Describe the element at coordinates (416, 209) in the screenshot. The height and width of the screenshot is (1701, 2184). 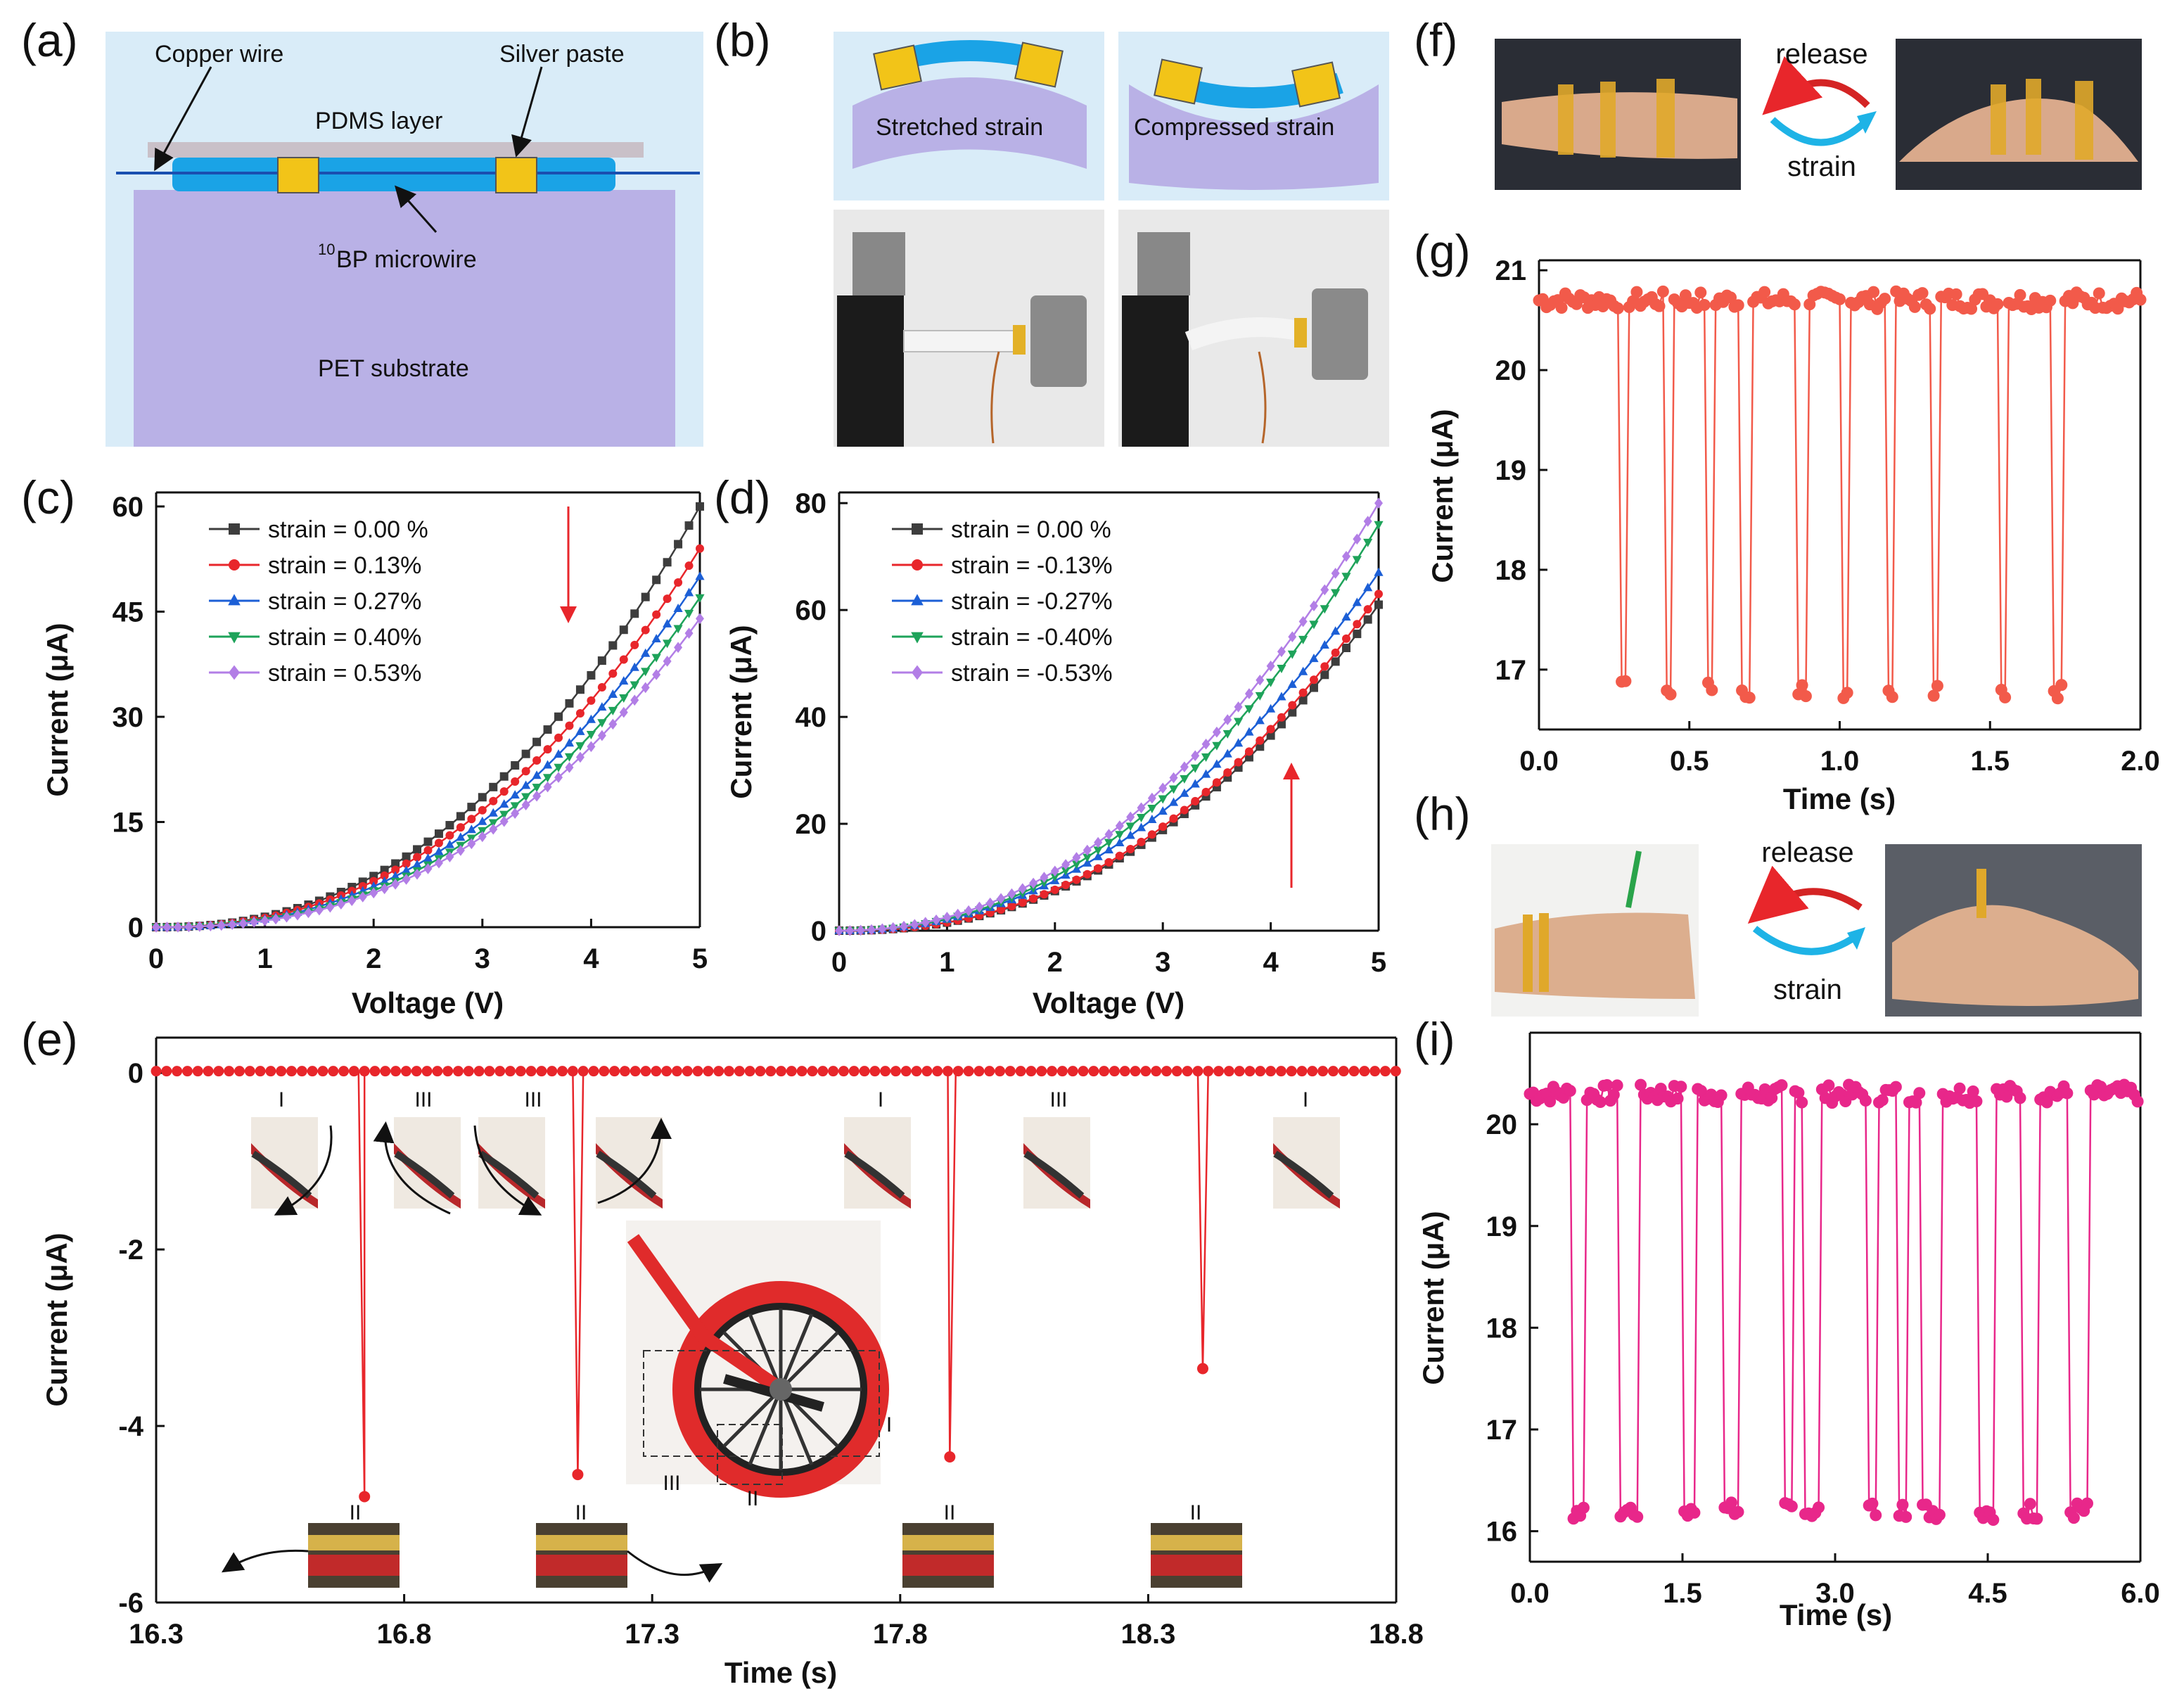
I see `arrow-microwire` at that location.